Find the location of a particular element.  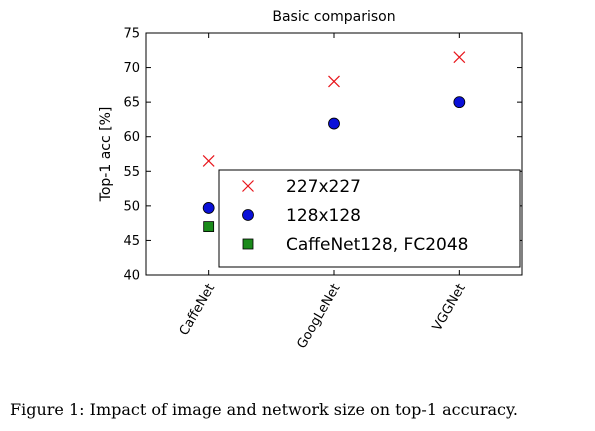

y-tick-label: 45 is located at coordinates (131, 241).